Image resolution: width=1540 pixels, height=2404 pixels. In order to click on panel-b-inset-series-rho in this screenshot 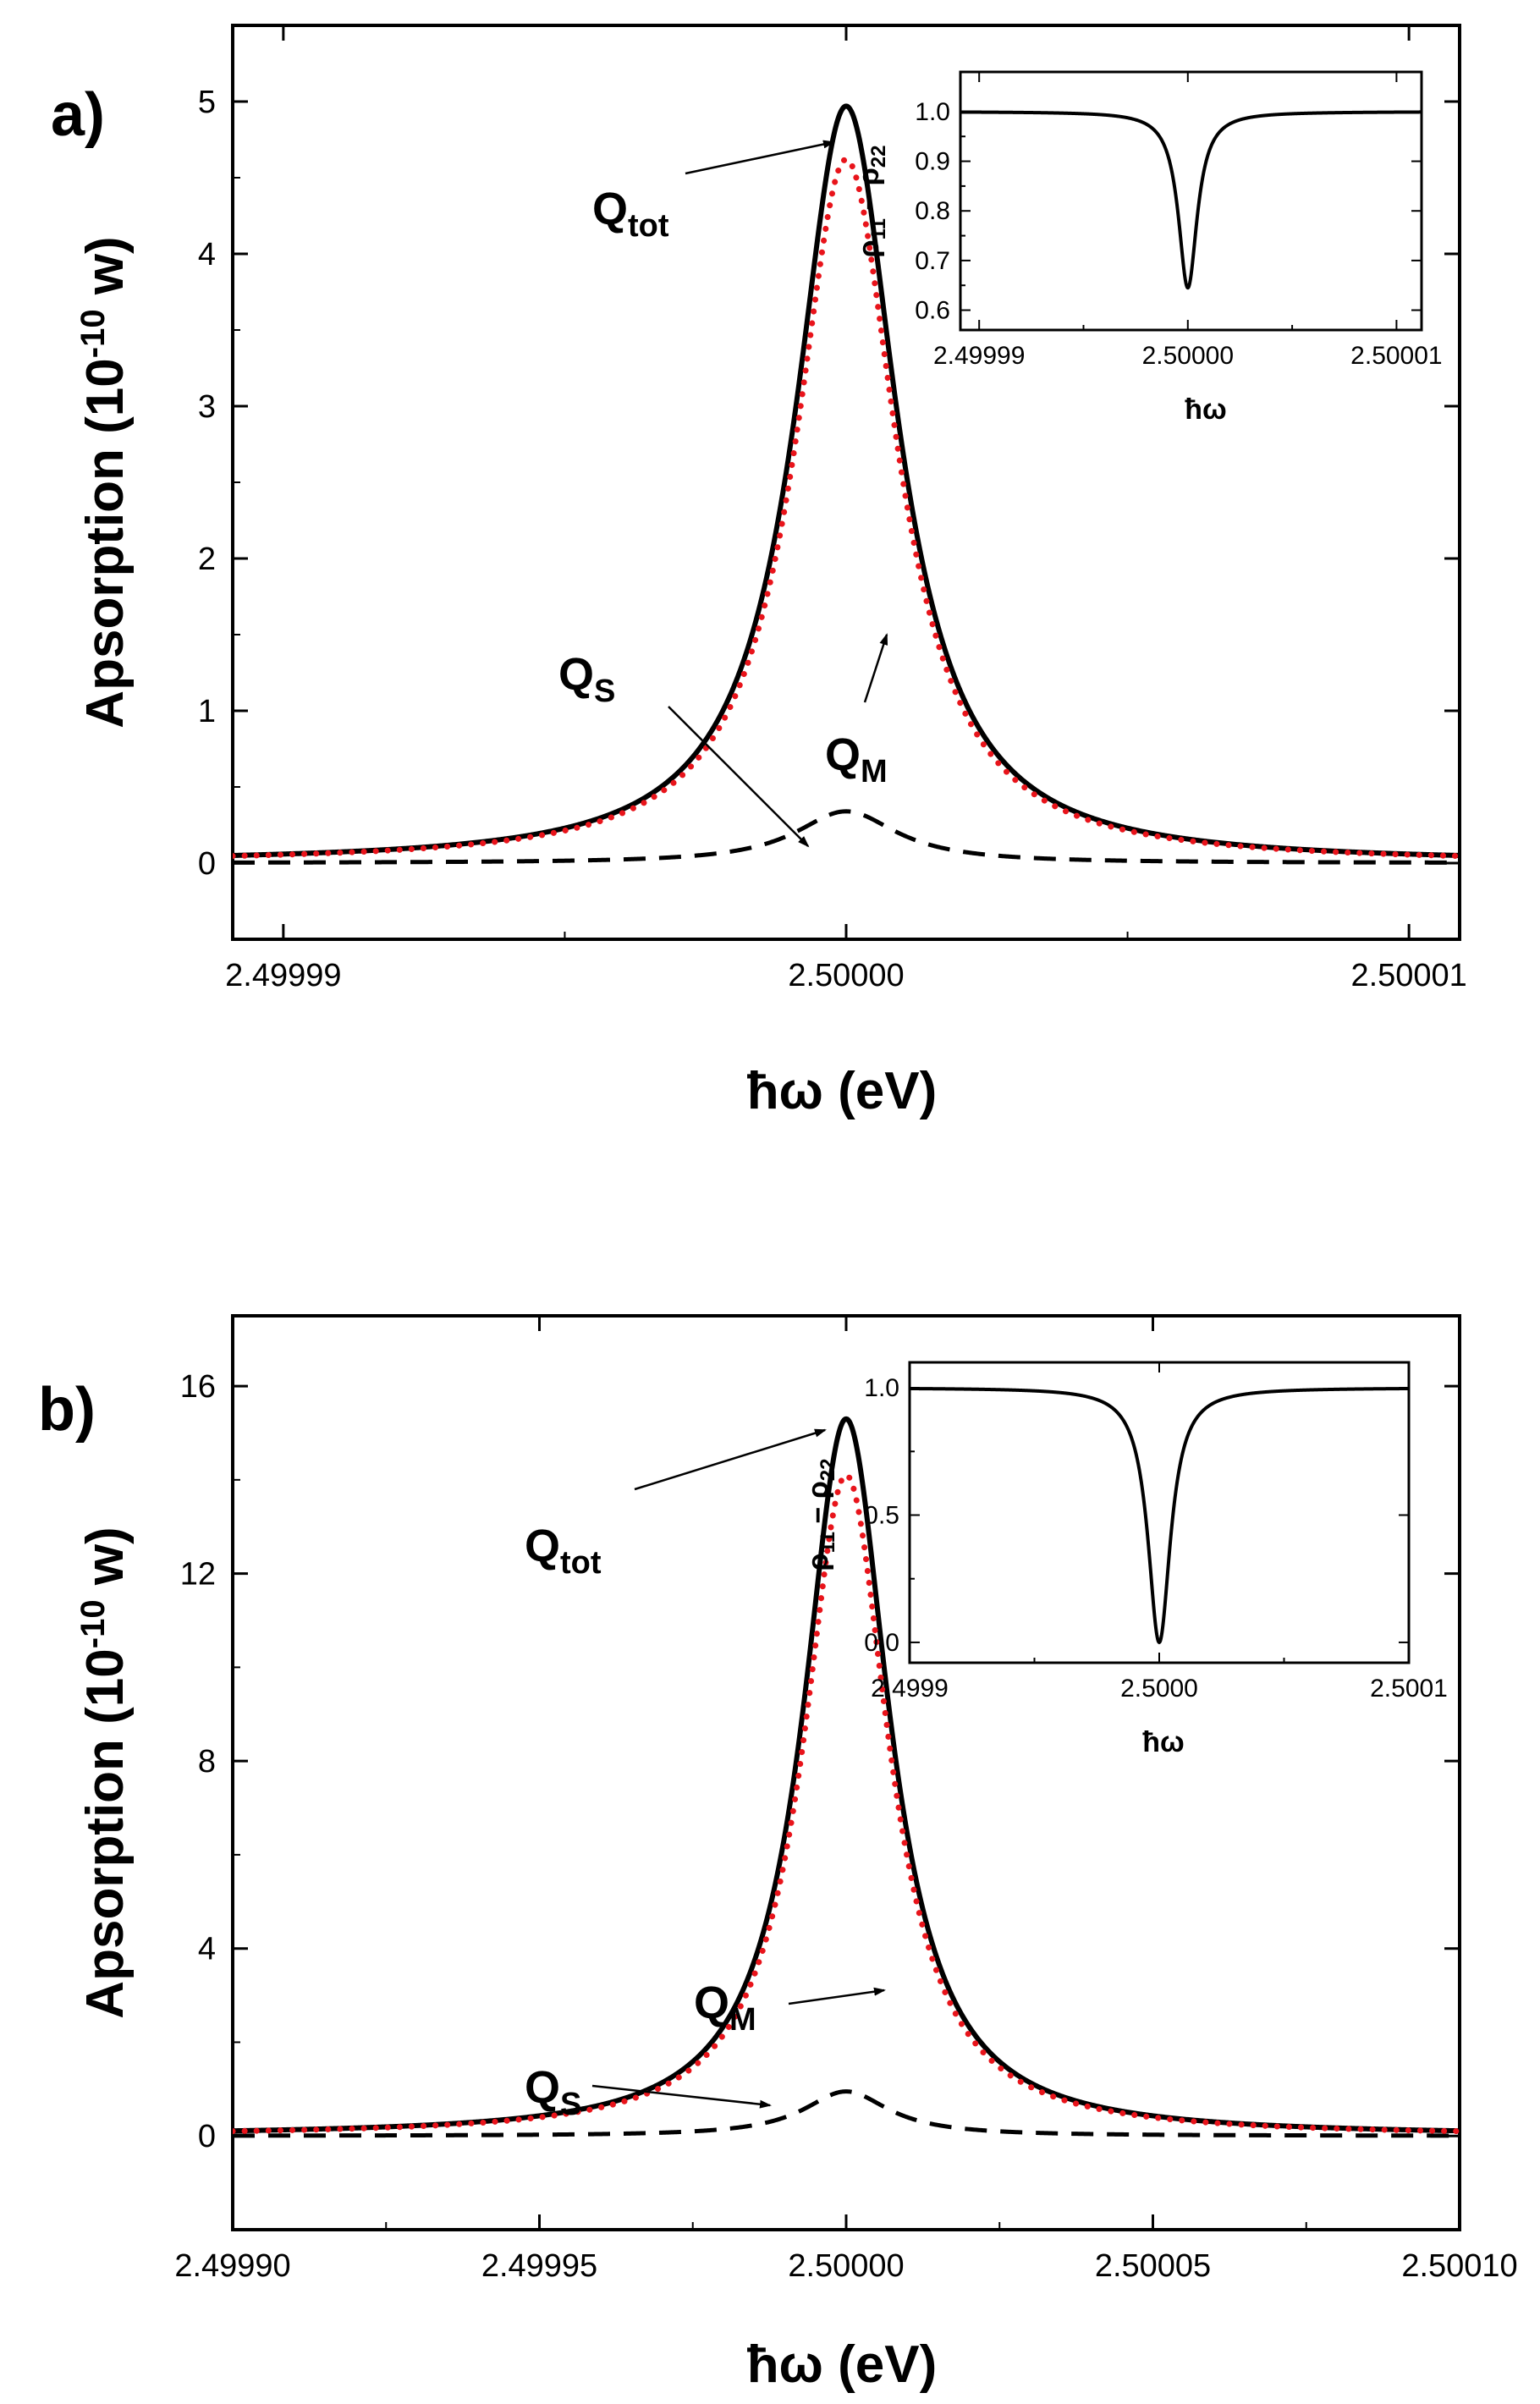, I will do `click(1160, 1516)`.